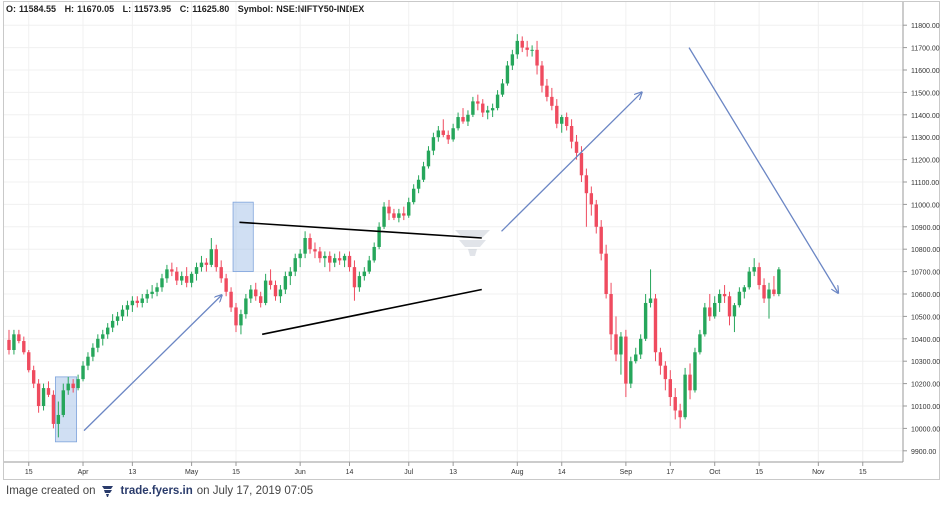 The image size is (944, 513). What do you see at coordinates (243, 237) in the screenshot?
I see `highlight-box` at bounding box center [243, 237].